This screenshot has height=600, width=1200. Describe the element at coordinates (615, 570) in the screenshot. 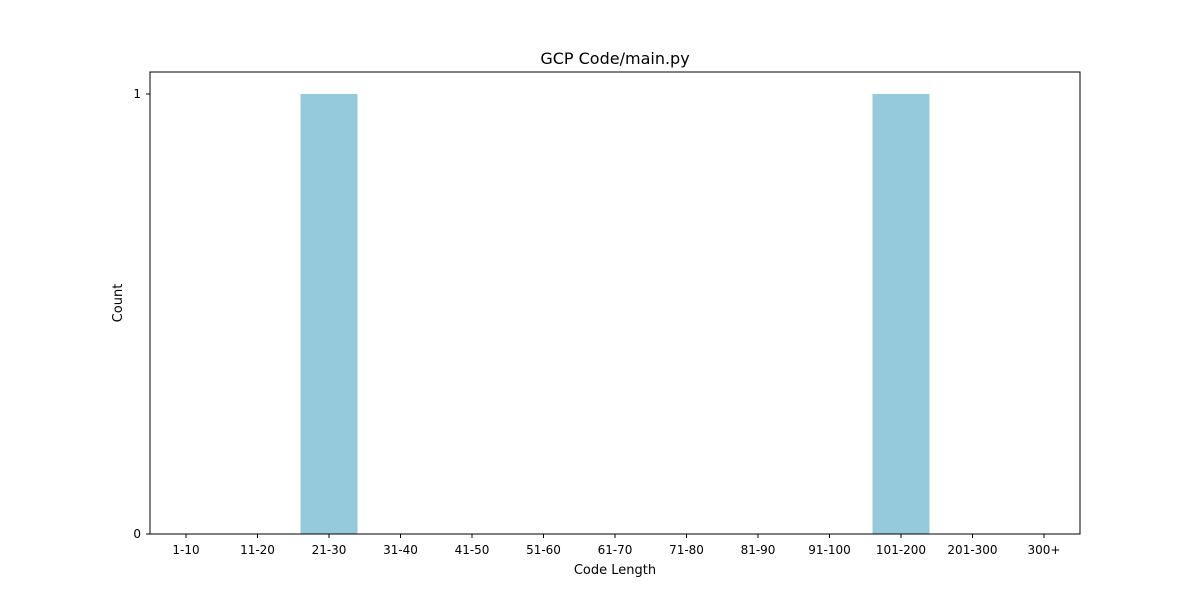

I see `x-axis-label: Code Length` at that location.